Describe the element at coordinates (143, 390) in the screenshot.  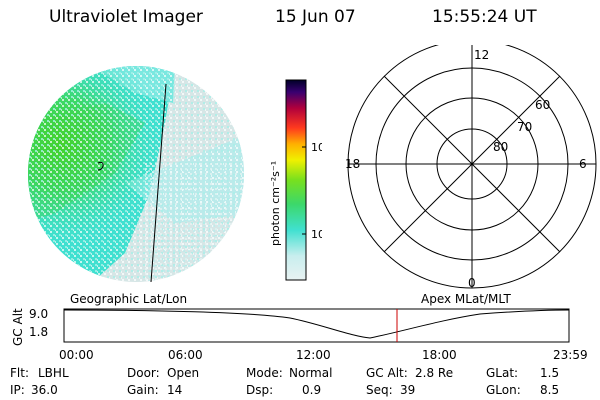
I see `gain-label: Gain:` at that location.